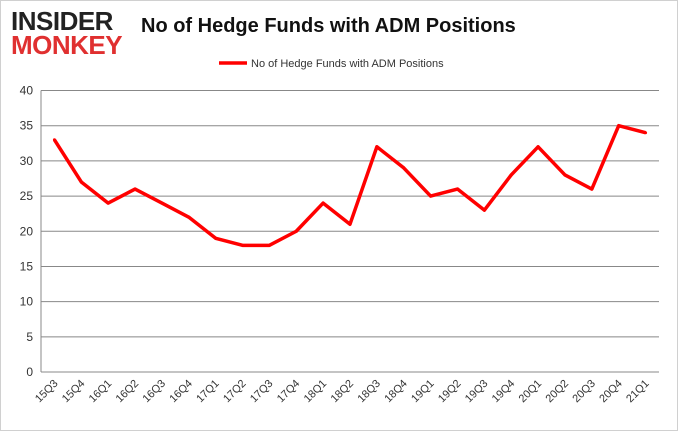 The width and height of the screenshot is (678, 431). Describe the element at coordinates (343, 392) in the screenshot. I see `x-tick-label: 18Q2` at that location.